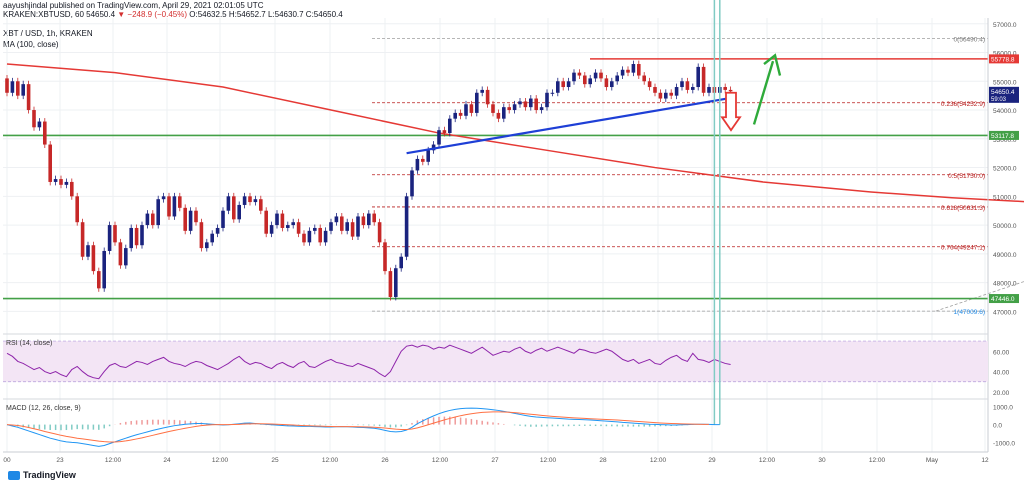 The height and width of the screenshot is (486, 1024). Describe the element at coordinates (42, 475) in the screenshot. I see `footer-brand: TradingView` at that location.